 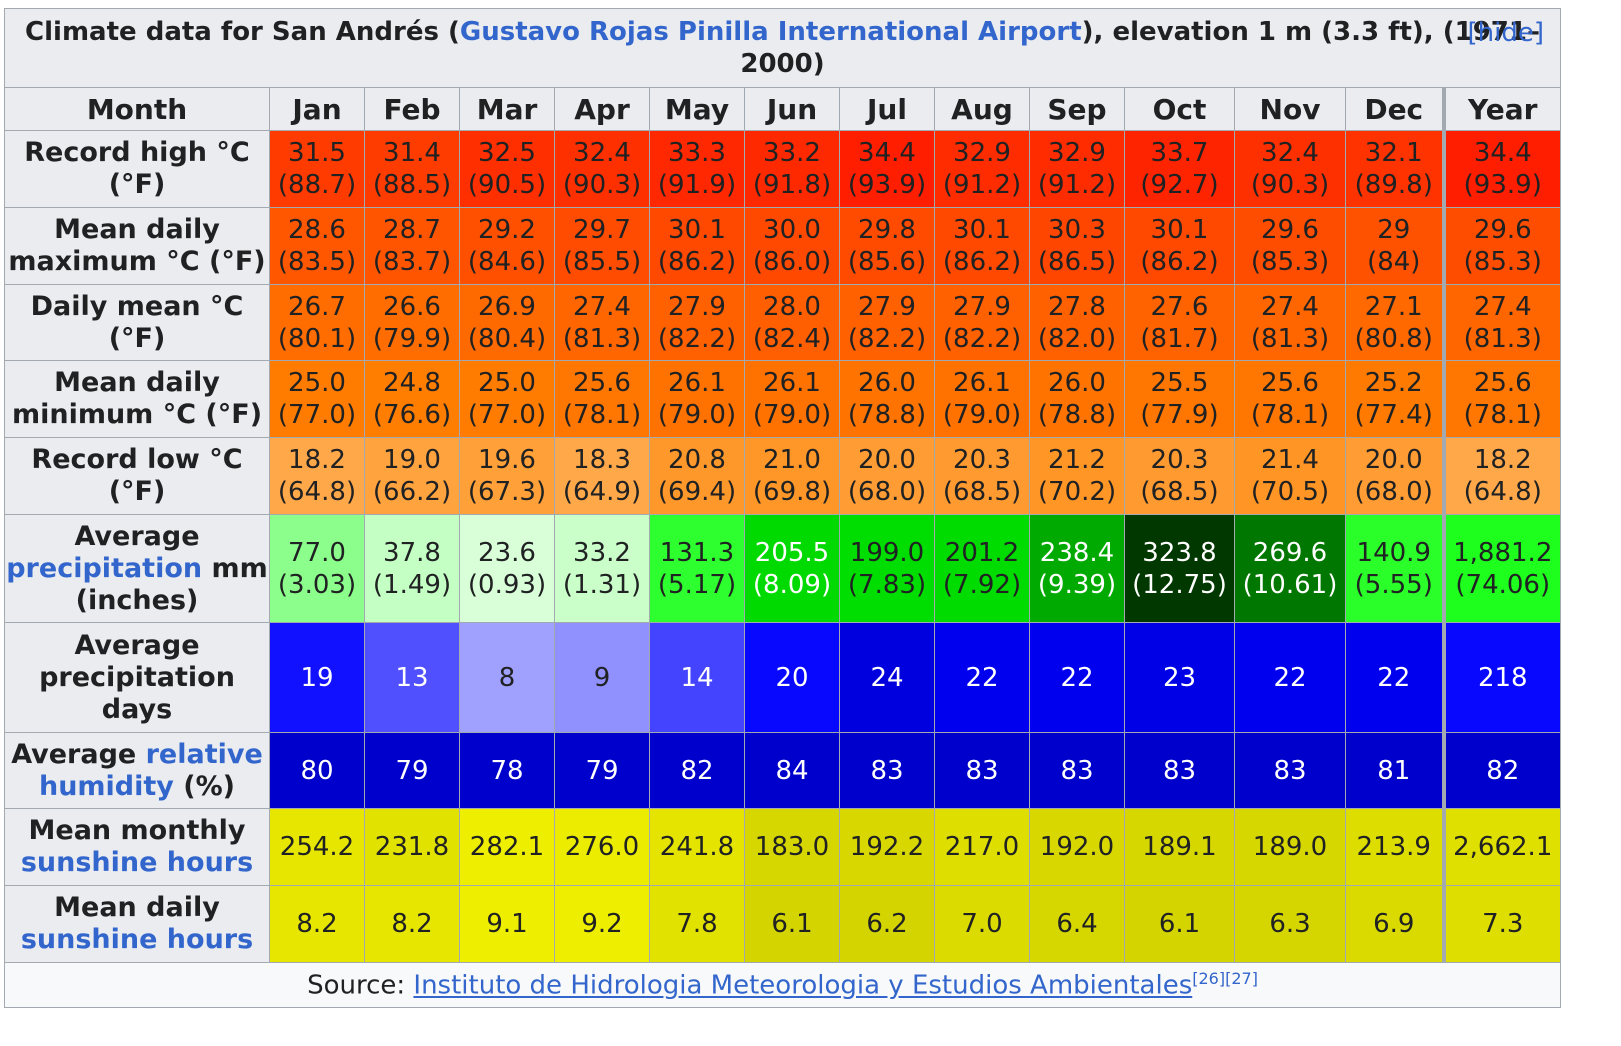 What do you see at coordinates (1179, 322) in the screenshot?
I see `value-cell: 27.6 (81.7)` at bounding box center [1179, 322].